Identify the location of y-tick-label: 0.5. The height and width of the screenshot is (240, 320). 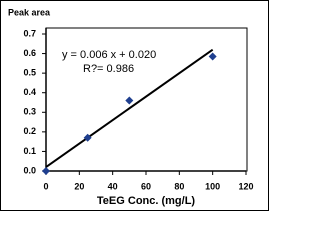
(29, 73).